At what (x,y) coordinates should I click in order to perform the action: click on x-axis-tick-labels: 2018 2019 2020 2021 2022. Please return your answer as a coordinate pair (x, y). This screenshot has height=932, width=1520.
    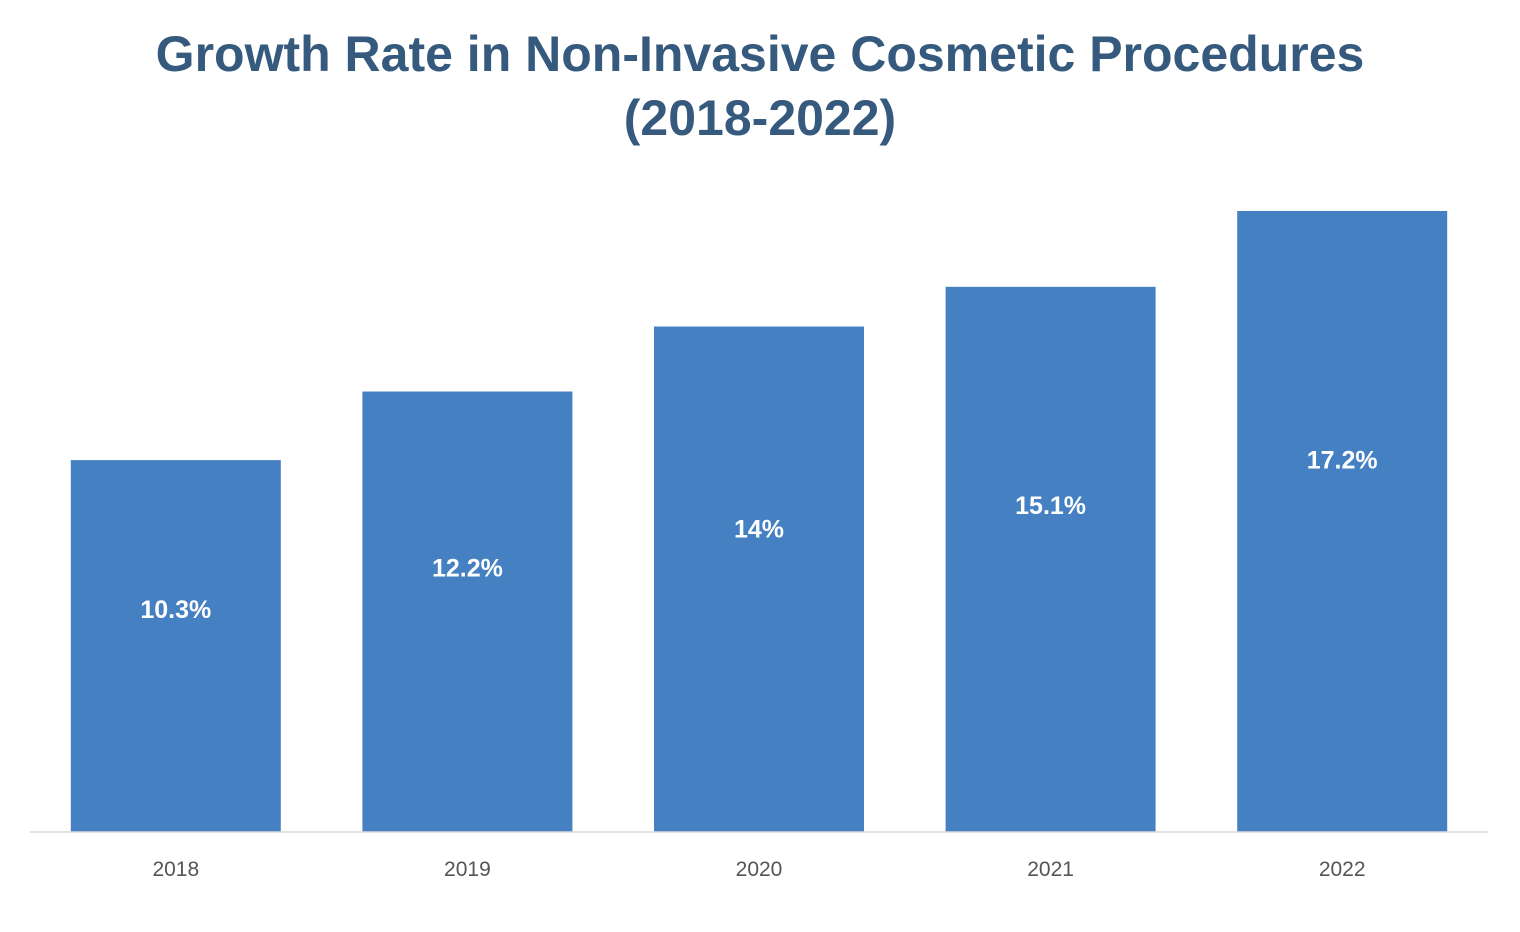
    Looking at the image, I should click on (758, 869).